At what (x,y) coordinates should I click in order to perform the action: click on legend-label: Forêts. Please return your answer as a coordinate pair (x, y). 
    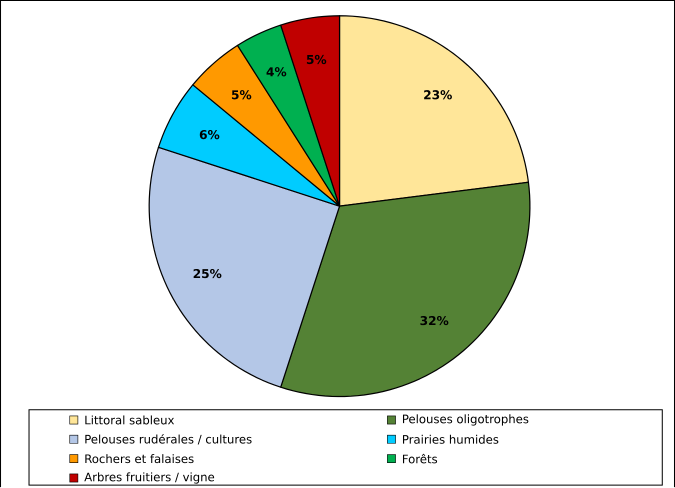
    Looking at the image, I should click on (420, 459).